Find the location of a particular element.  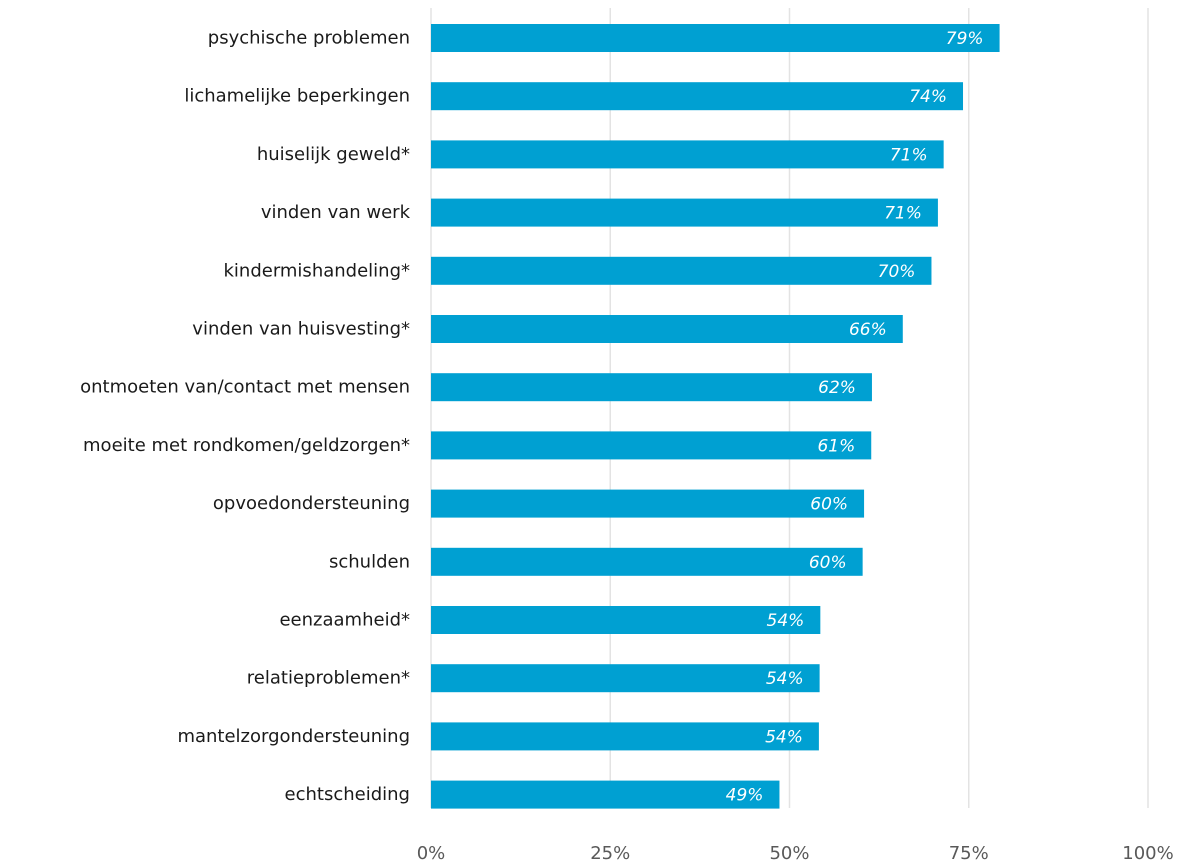

x-tick-label: 100% is located at coordinates (1147, 852).